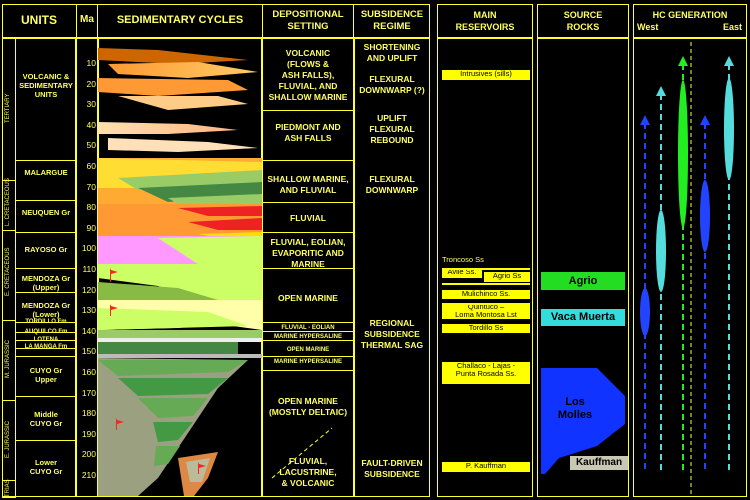 The height and width of the screenshot is (500, 750). Describe the element at coordinates (88, 289) in the screenshot. I see `ma-tick-label: 120` at that location.